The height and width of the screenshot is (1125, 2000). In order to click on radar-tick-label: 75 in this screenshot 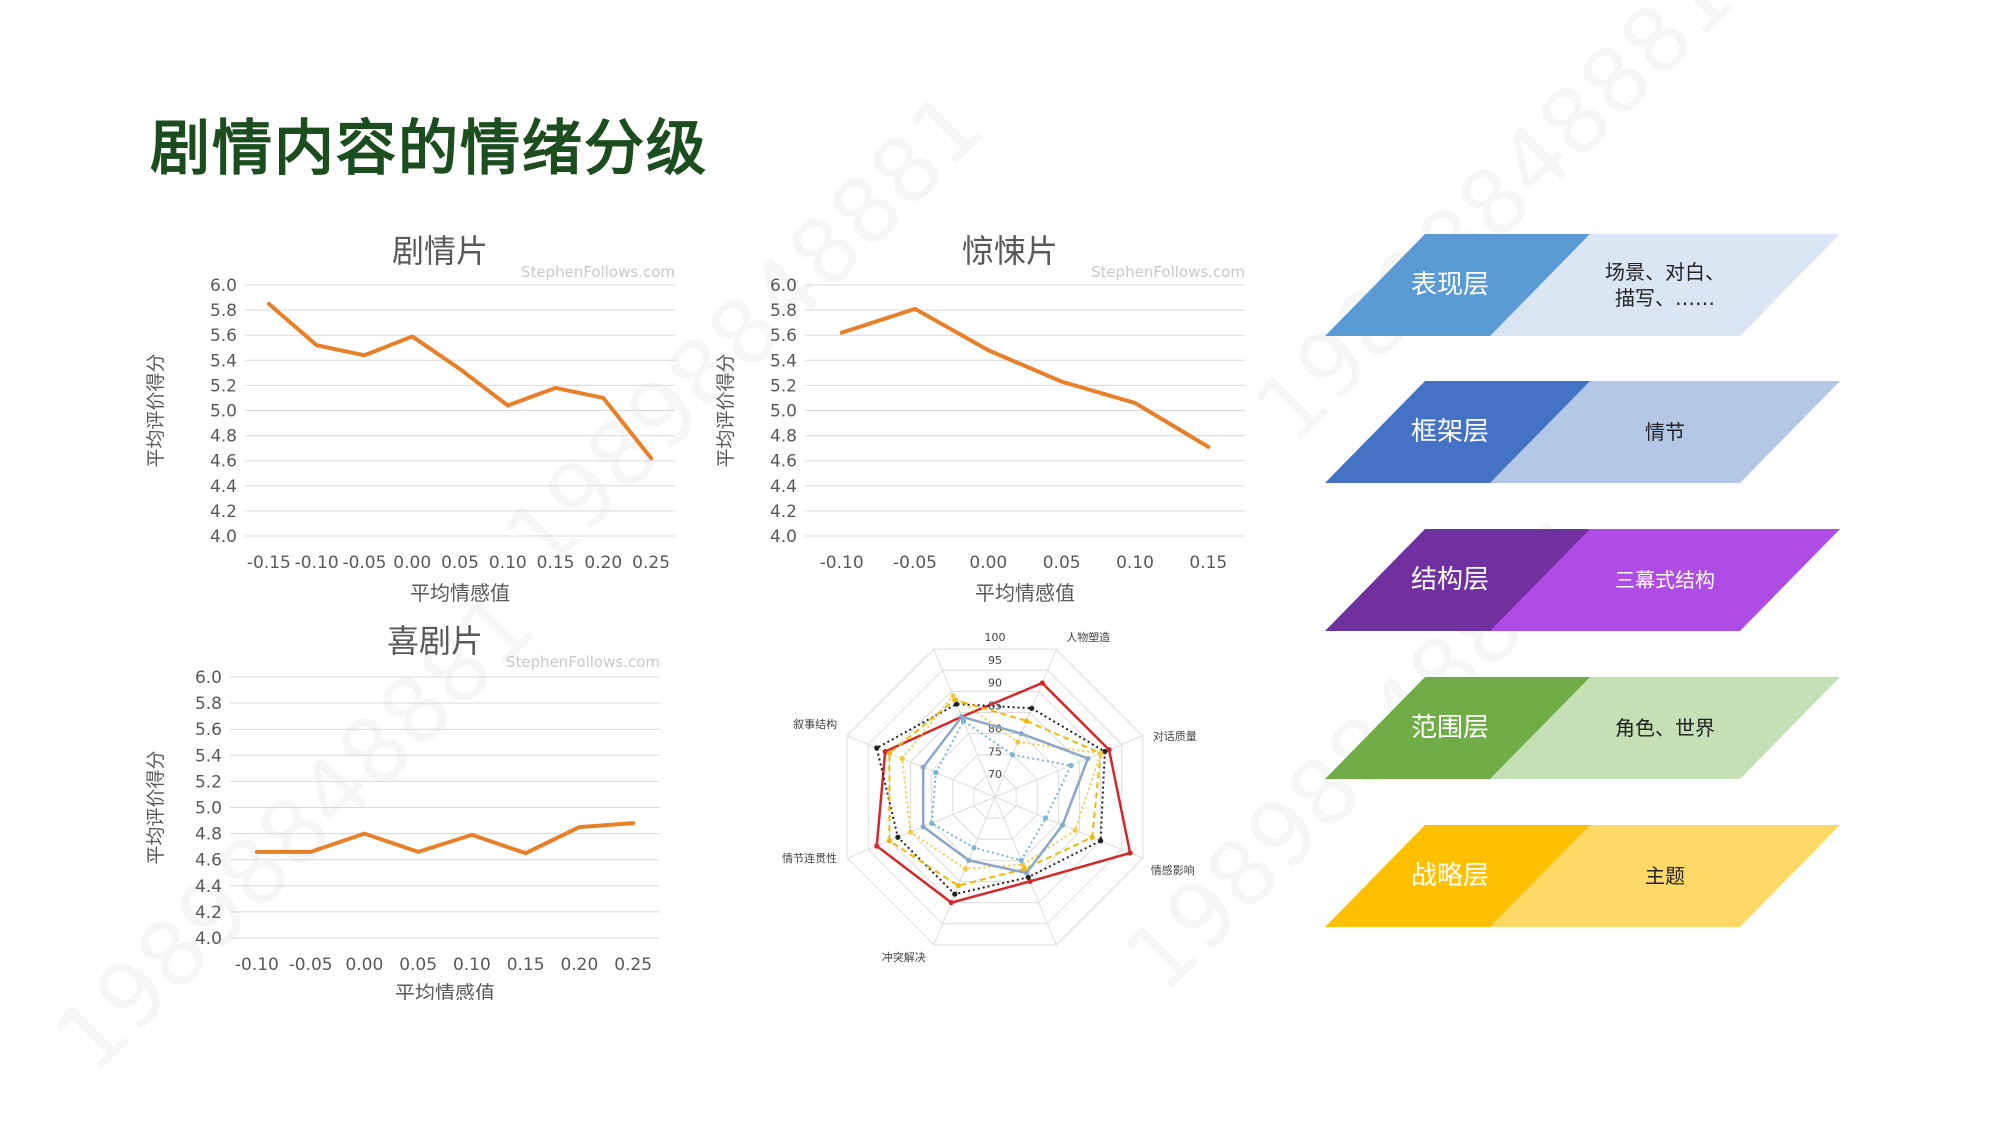, I will do `click(995, 751)`.